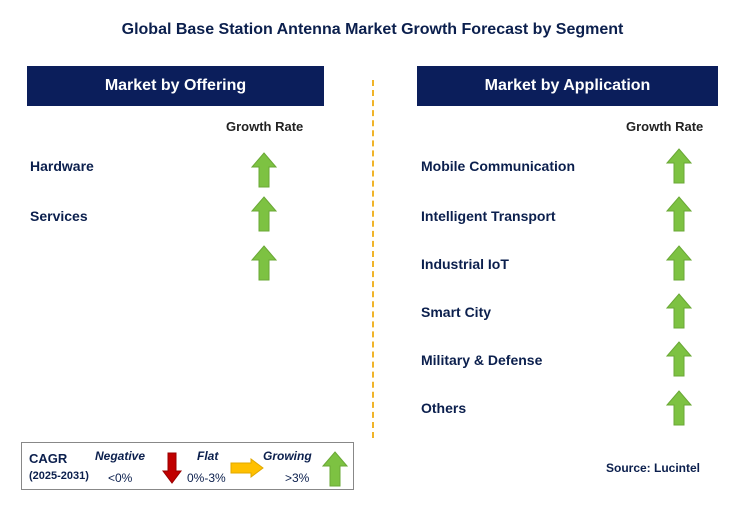 The height and width of the screenshot is (509, 745). Describe the element at coordinates (287, 456) in the screenshot. I see `legend-growing-label: Growing` at that location.